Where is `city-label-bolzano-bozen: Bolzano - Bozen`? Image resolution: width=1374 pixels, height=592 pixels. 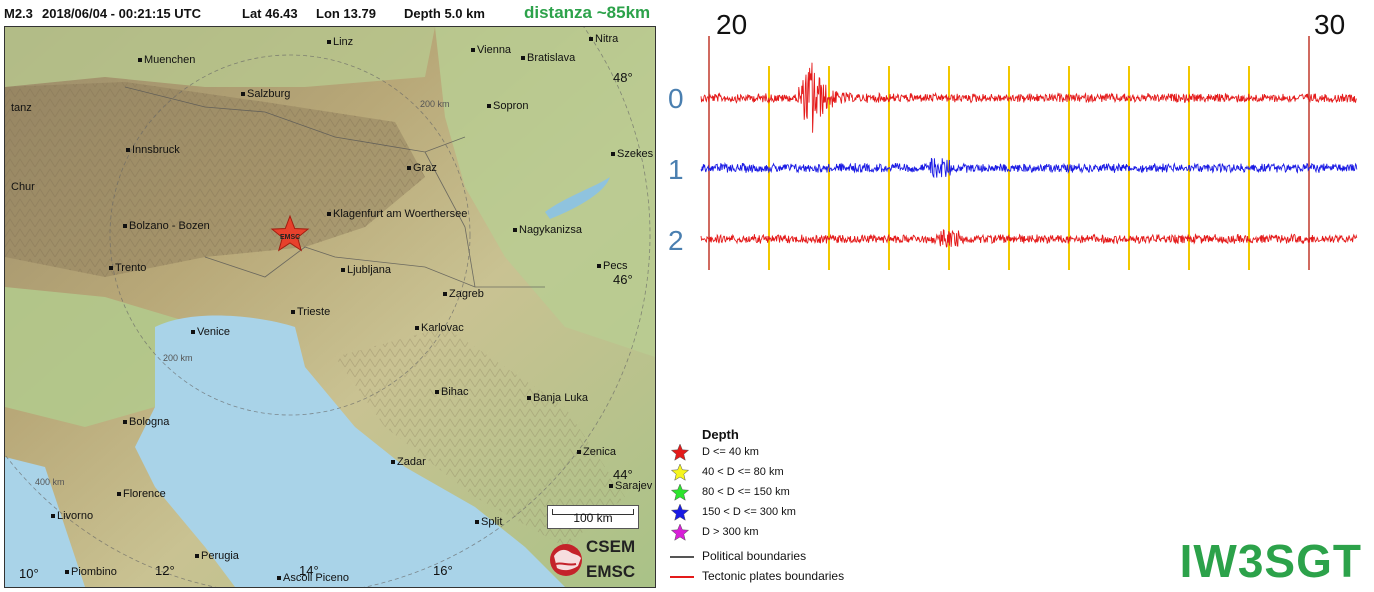 city-label-bolzano-bozen: Bolzano - Bozen is located at coordinates (169, 226).